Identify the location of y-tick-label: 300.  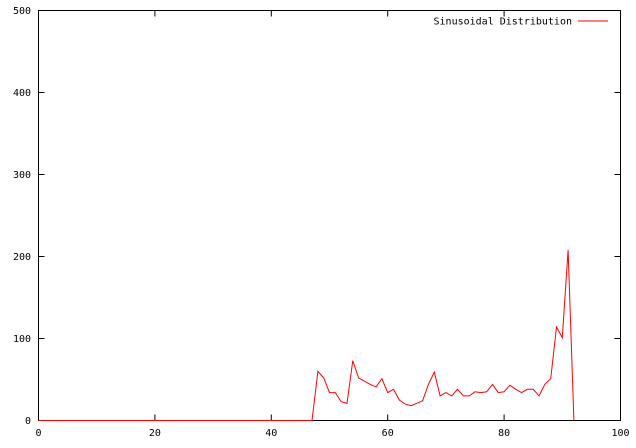
(22, 175).